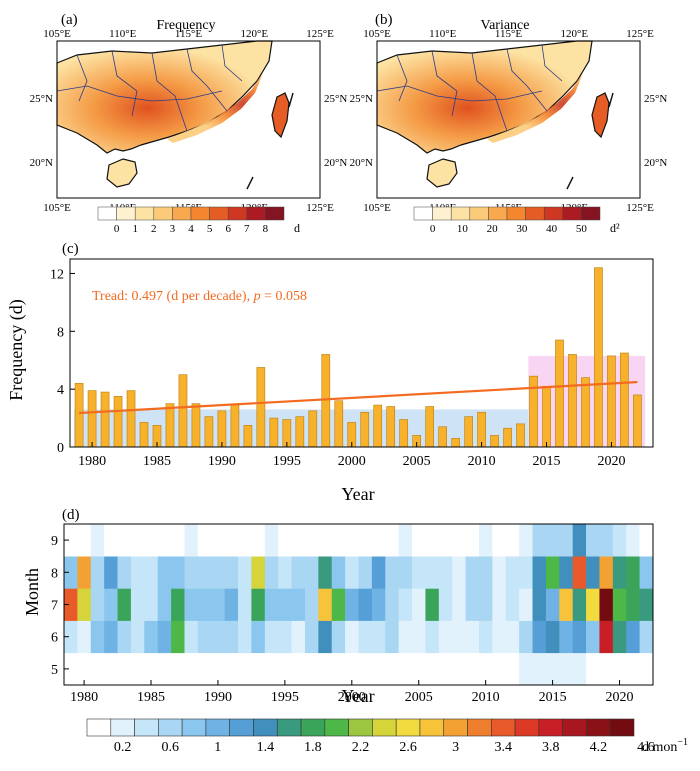  Describe the element at coordinates (646, 747) in the screenshot. I see `colorbar-tick-label: 4.6` at that location.